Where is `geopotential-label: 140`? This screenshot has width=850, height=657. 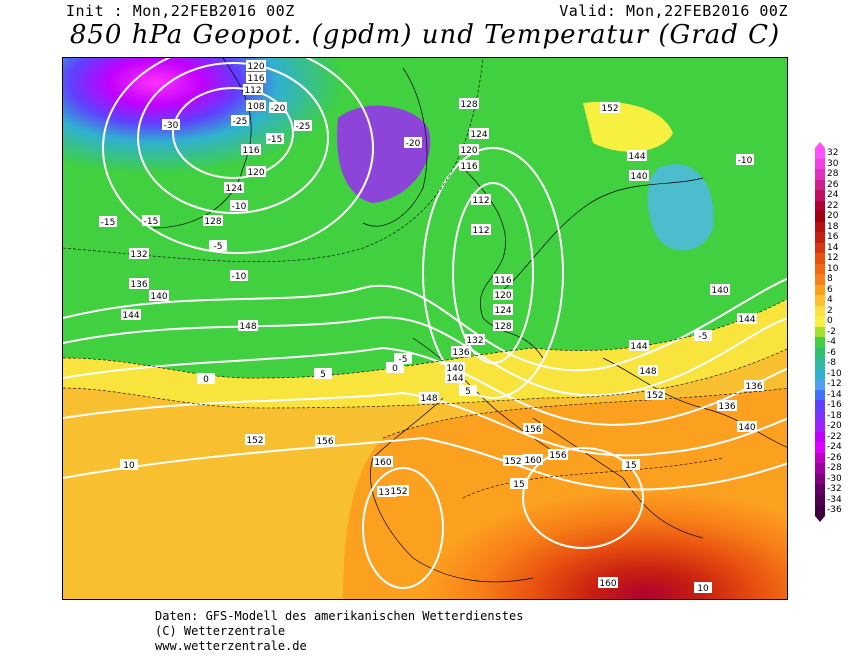
geopotential-label: 140 is located at coordinates (159, 296).